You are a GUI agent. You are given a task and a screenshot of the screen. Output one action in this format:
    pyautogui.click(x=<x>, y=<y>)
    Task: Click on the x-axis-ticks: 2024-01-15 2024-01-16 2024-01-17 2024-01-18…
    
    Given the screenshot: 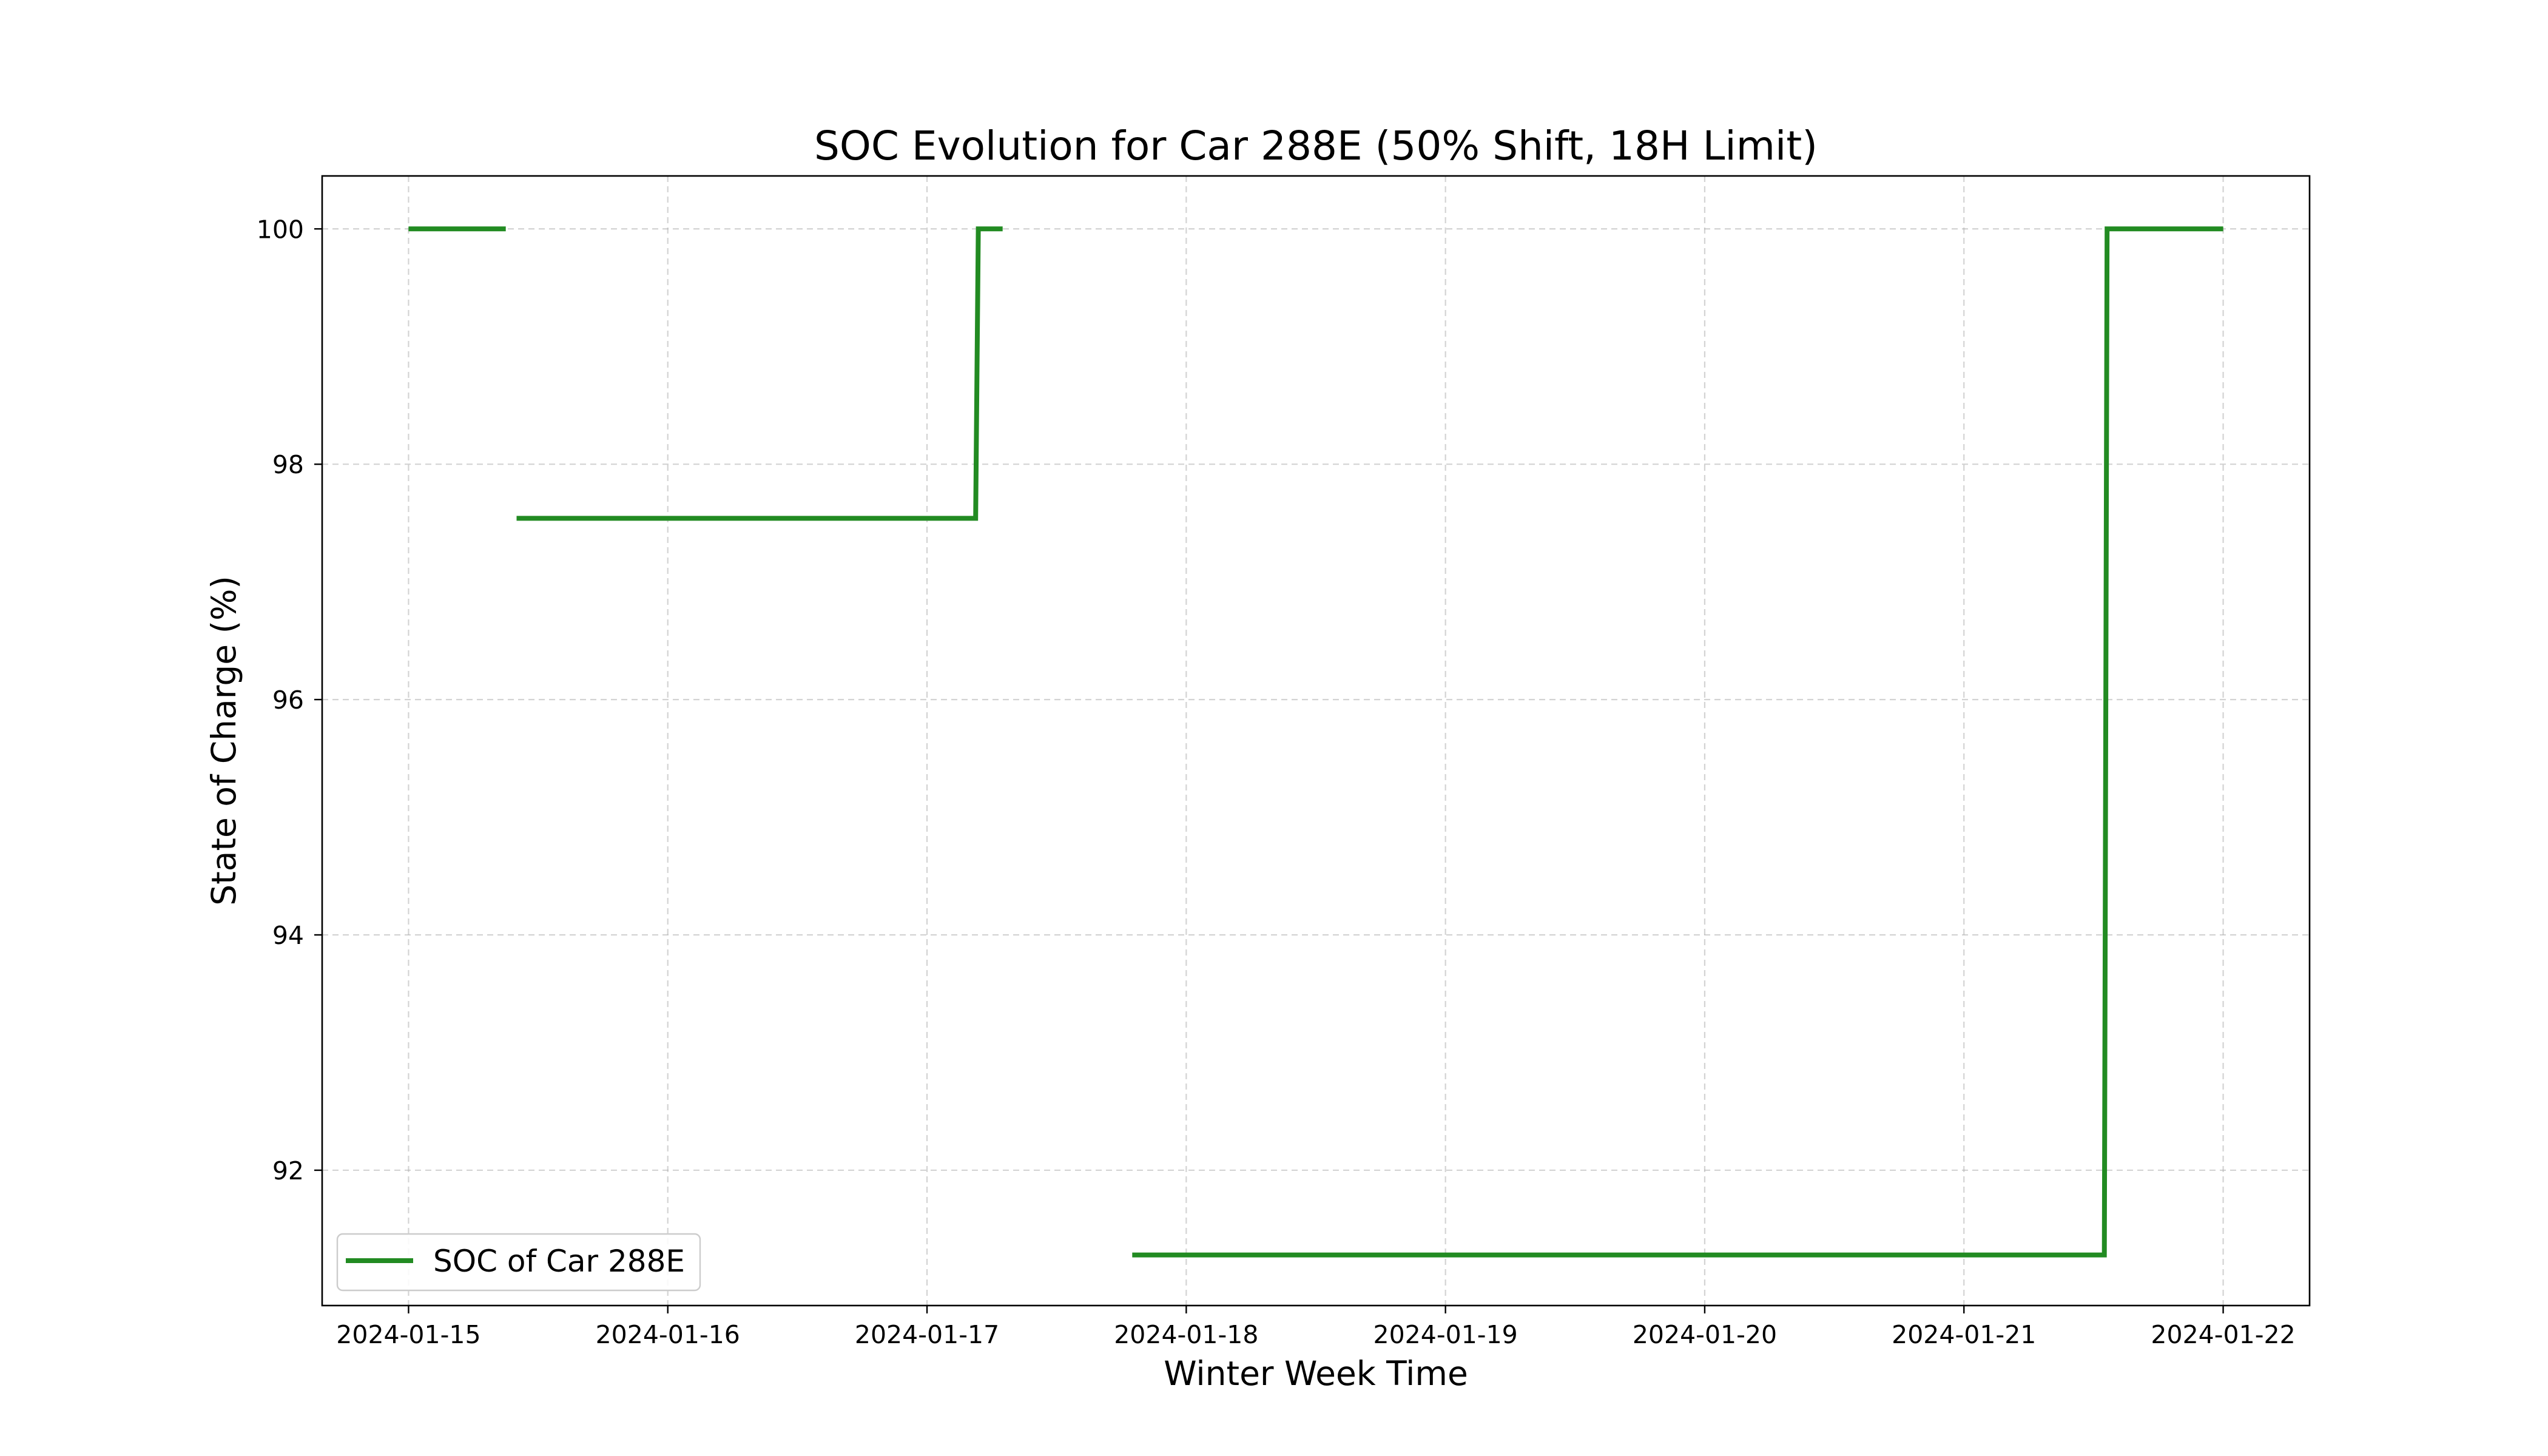 What is the action you would take?
    pyautogui.click(x=1316, y=1327)
    